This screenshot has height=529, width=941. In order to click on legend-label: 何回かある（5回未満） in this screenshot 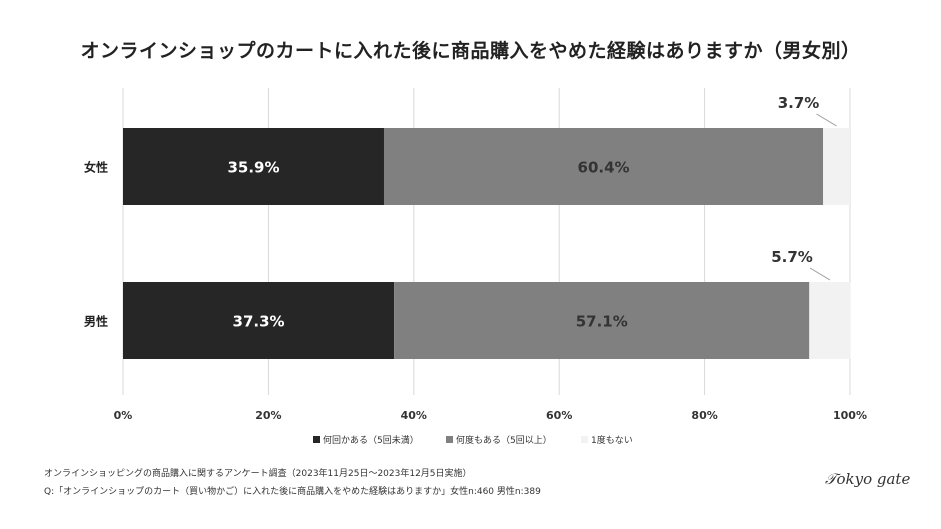, I will do `click(371, 441)`.